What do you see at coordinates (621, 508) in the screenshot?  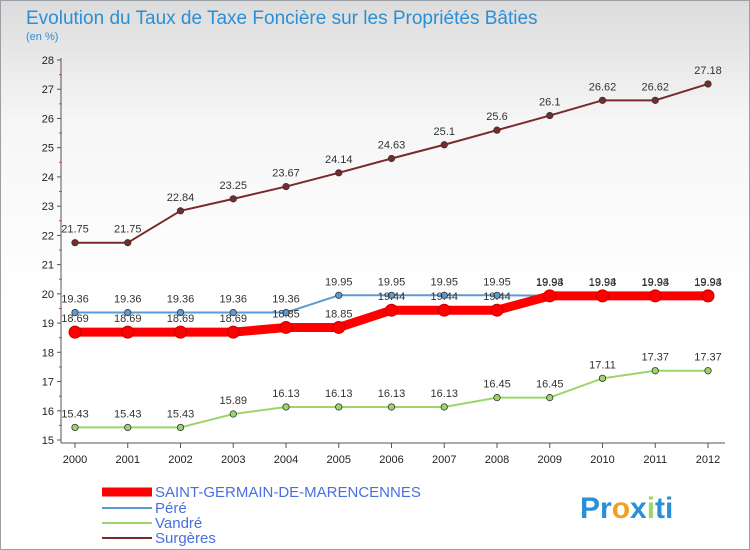 I see `logo-part: o` at bounding box center [621, 508].